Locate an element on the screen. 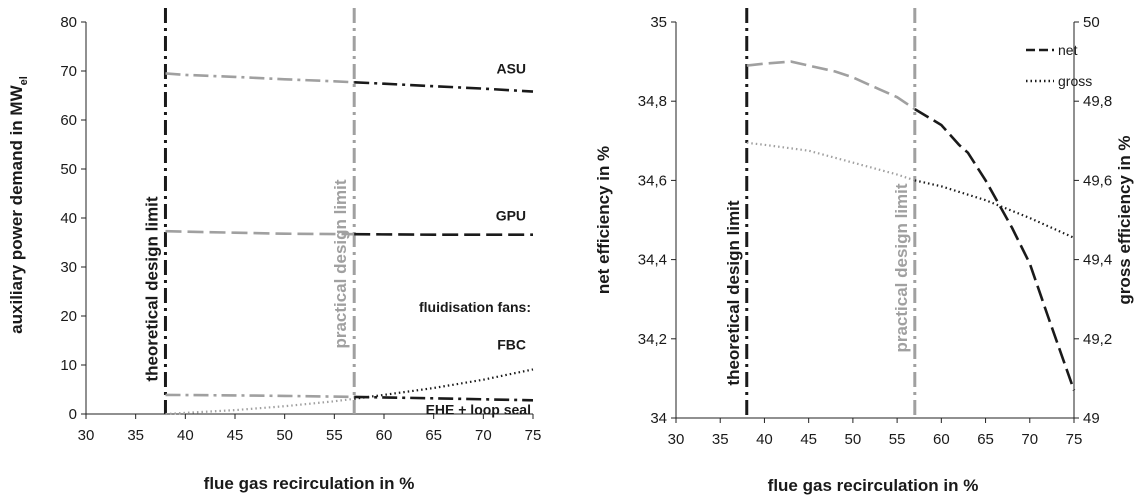 This screenshot has height=496, width=1141. y-tick-label: 30 is located at coordinates (68, 267).